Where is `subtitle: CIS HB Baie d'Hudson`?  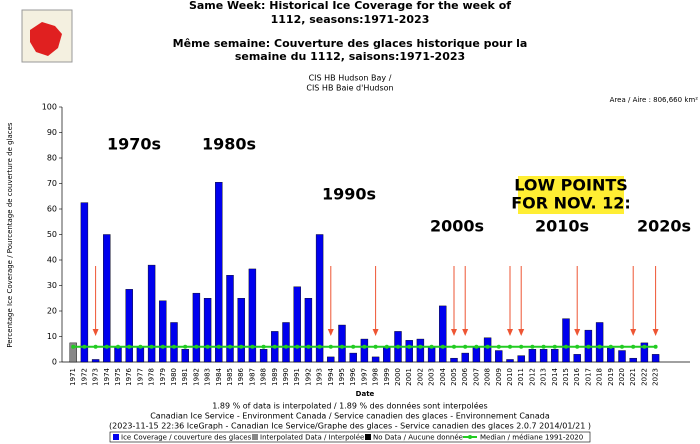 subtitle: CIS HB Baie d'Hudson is located at coordinates (349, 88).